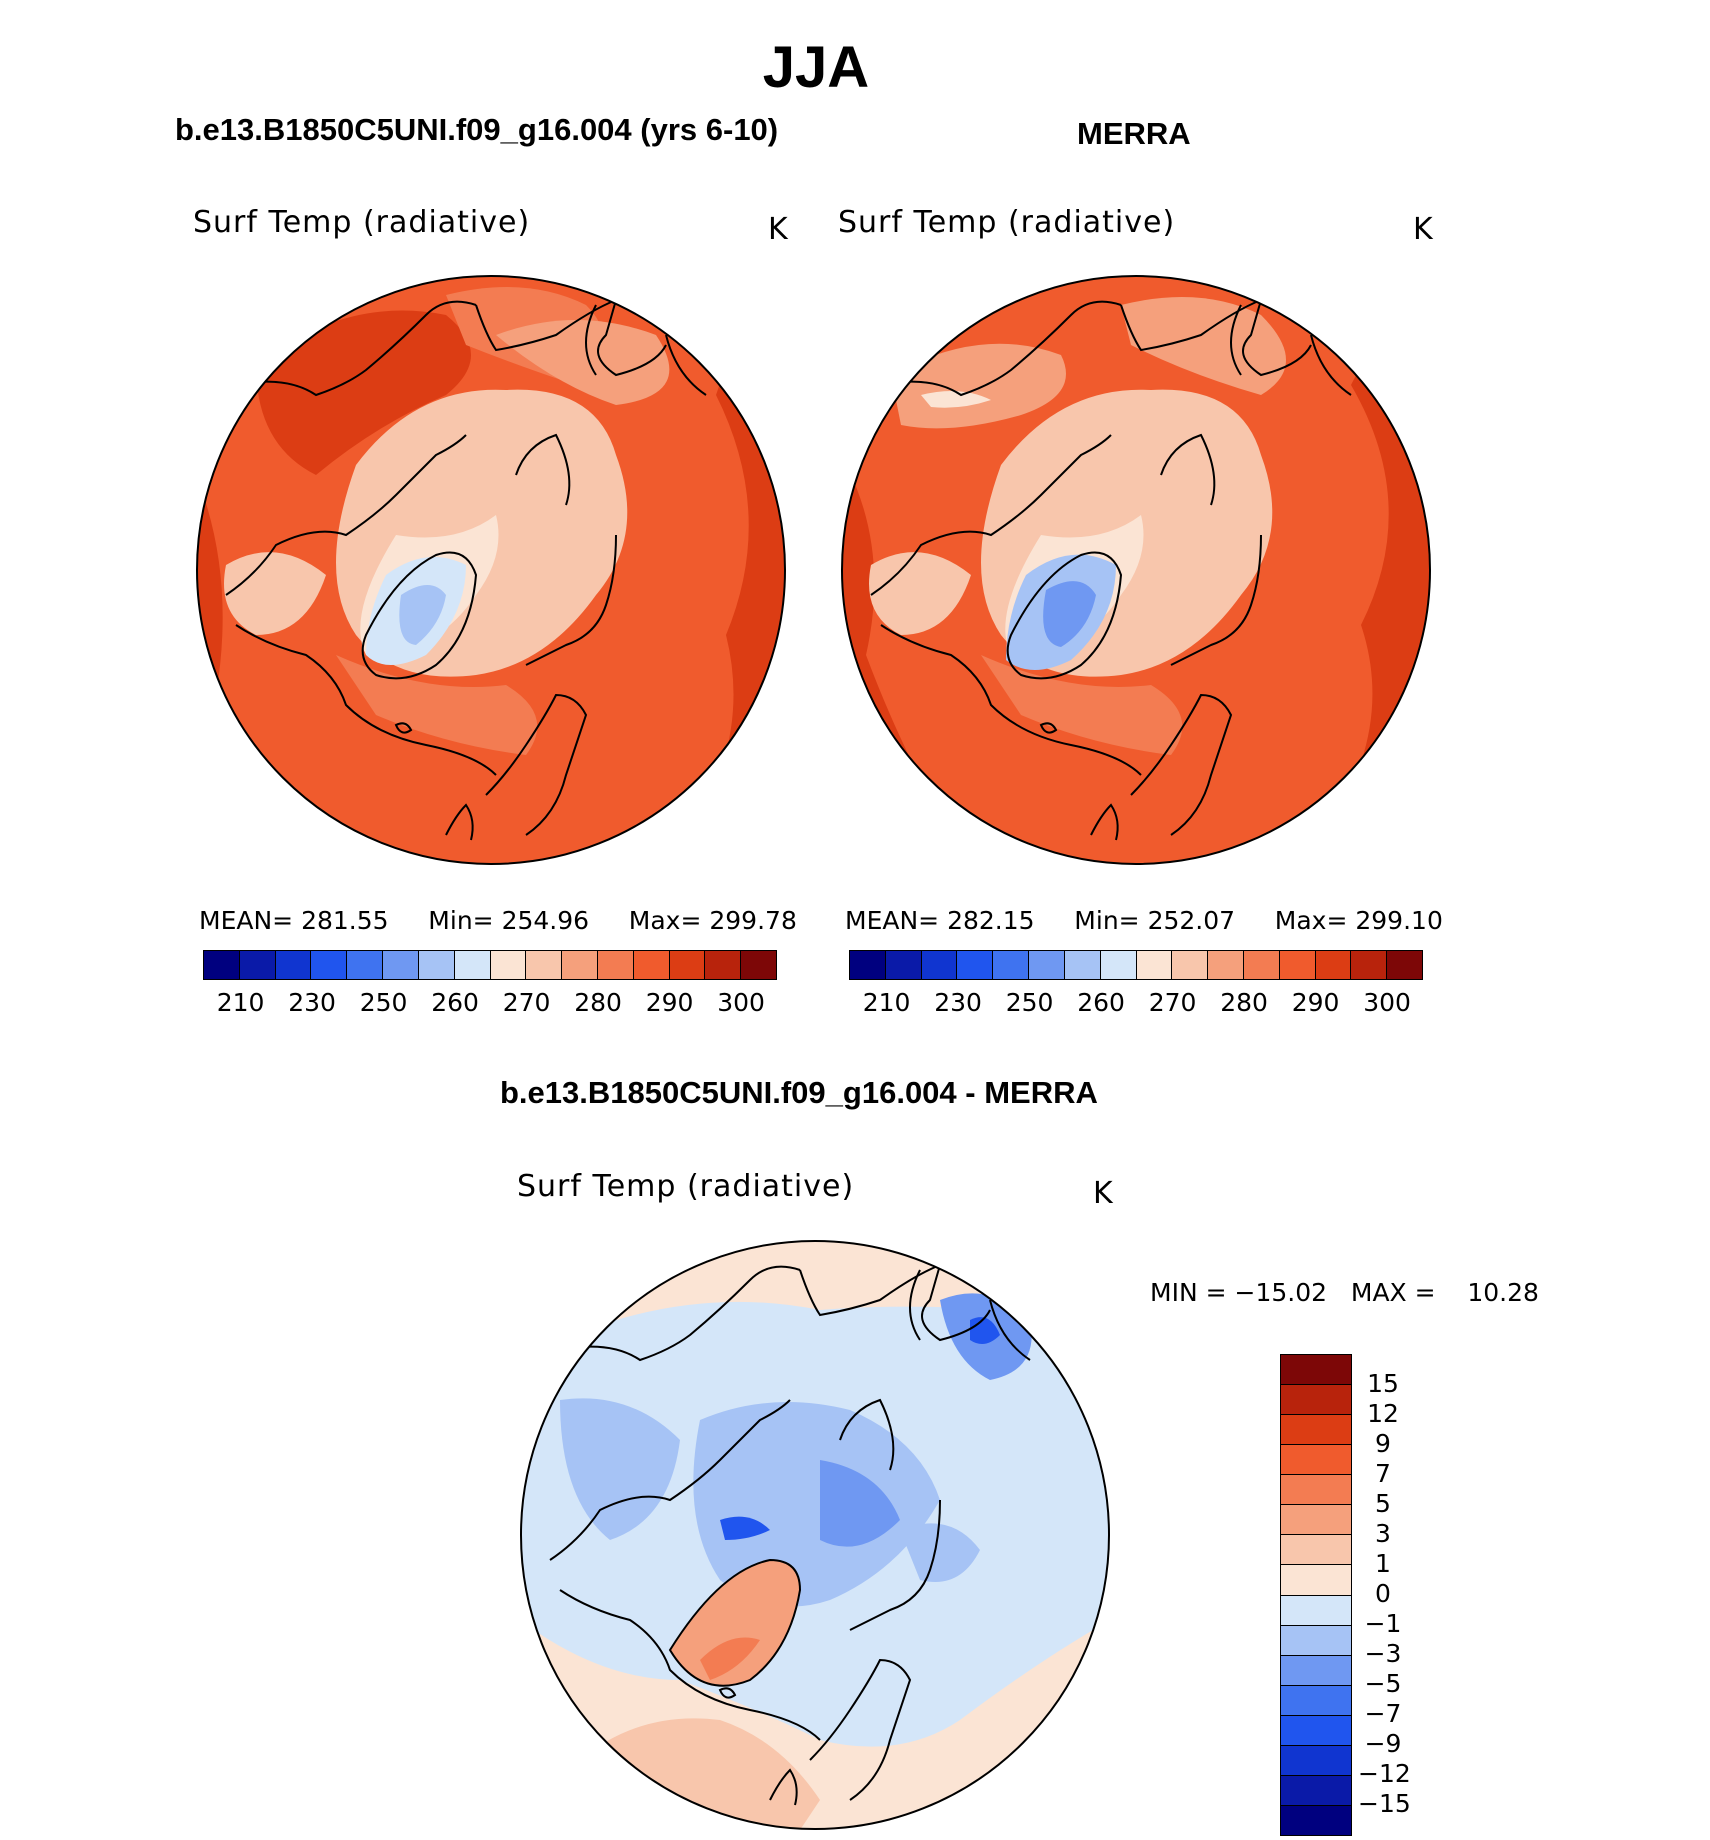 The height and width of the screenshot is (1840, 1710). What do you see at coordinates (799, 1092) in the screenshot?
I see `diff-panel-title: b.e13.B1850C5UNI.f09_g16.004 - MERRA` at bounding box center [799, 1092].